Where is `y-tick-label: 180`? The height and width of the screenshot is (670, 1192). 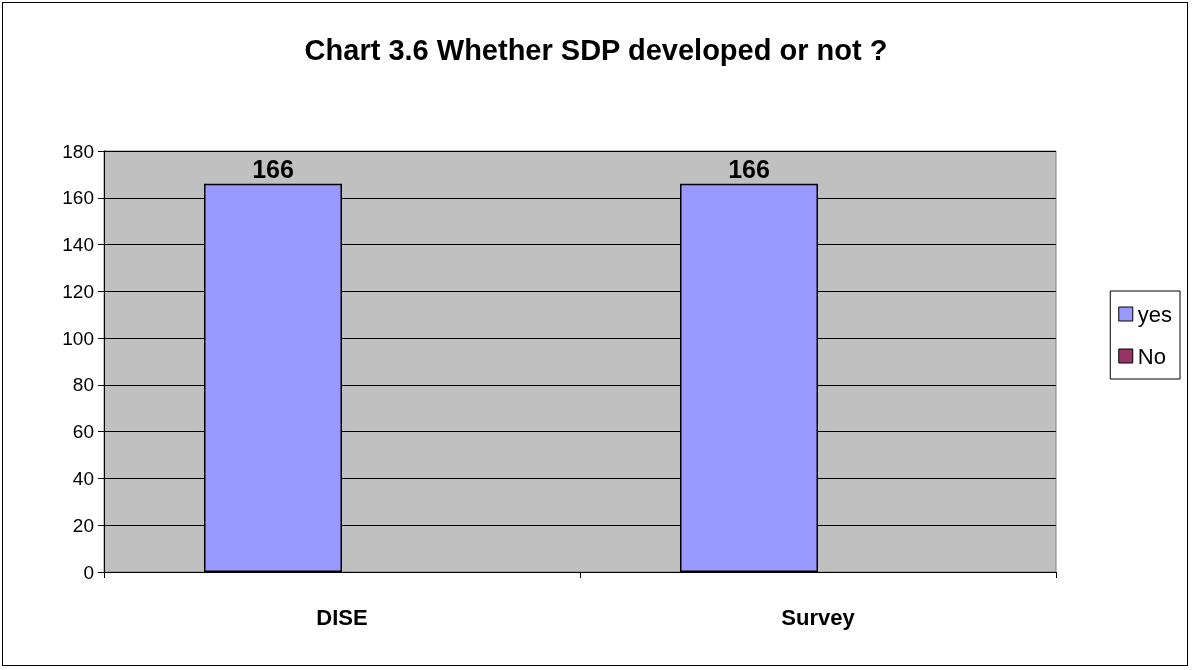
y-tick-label: 180 is located at coordinates (78, 151).